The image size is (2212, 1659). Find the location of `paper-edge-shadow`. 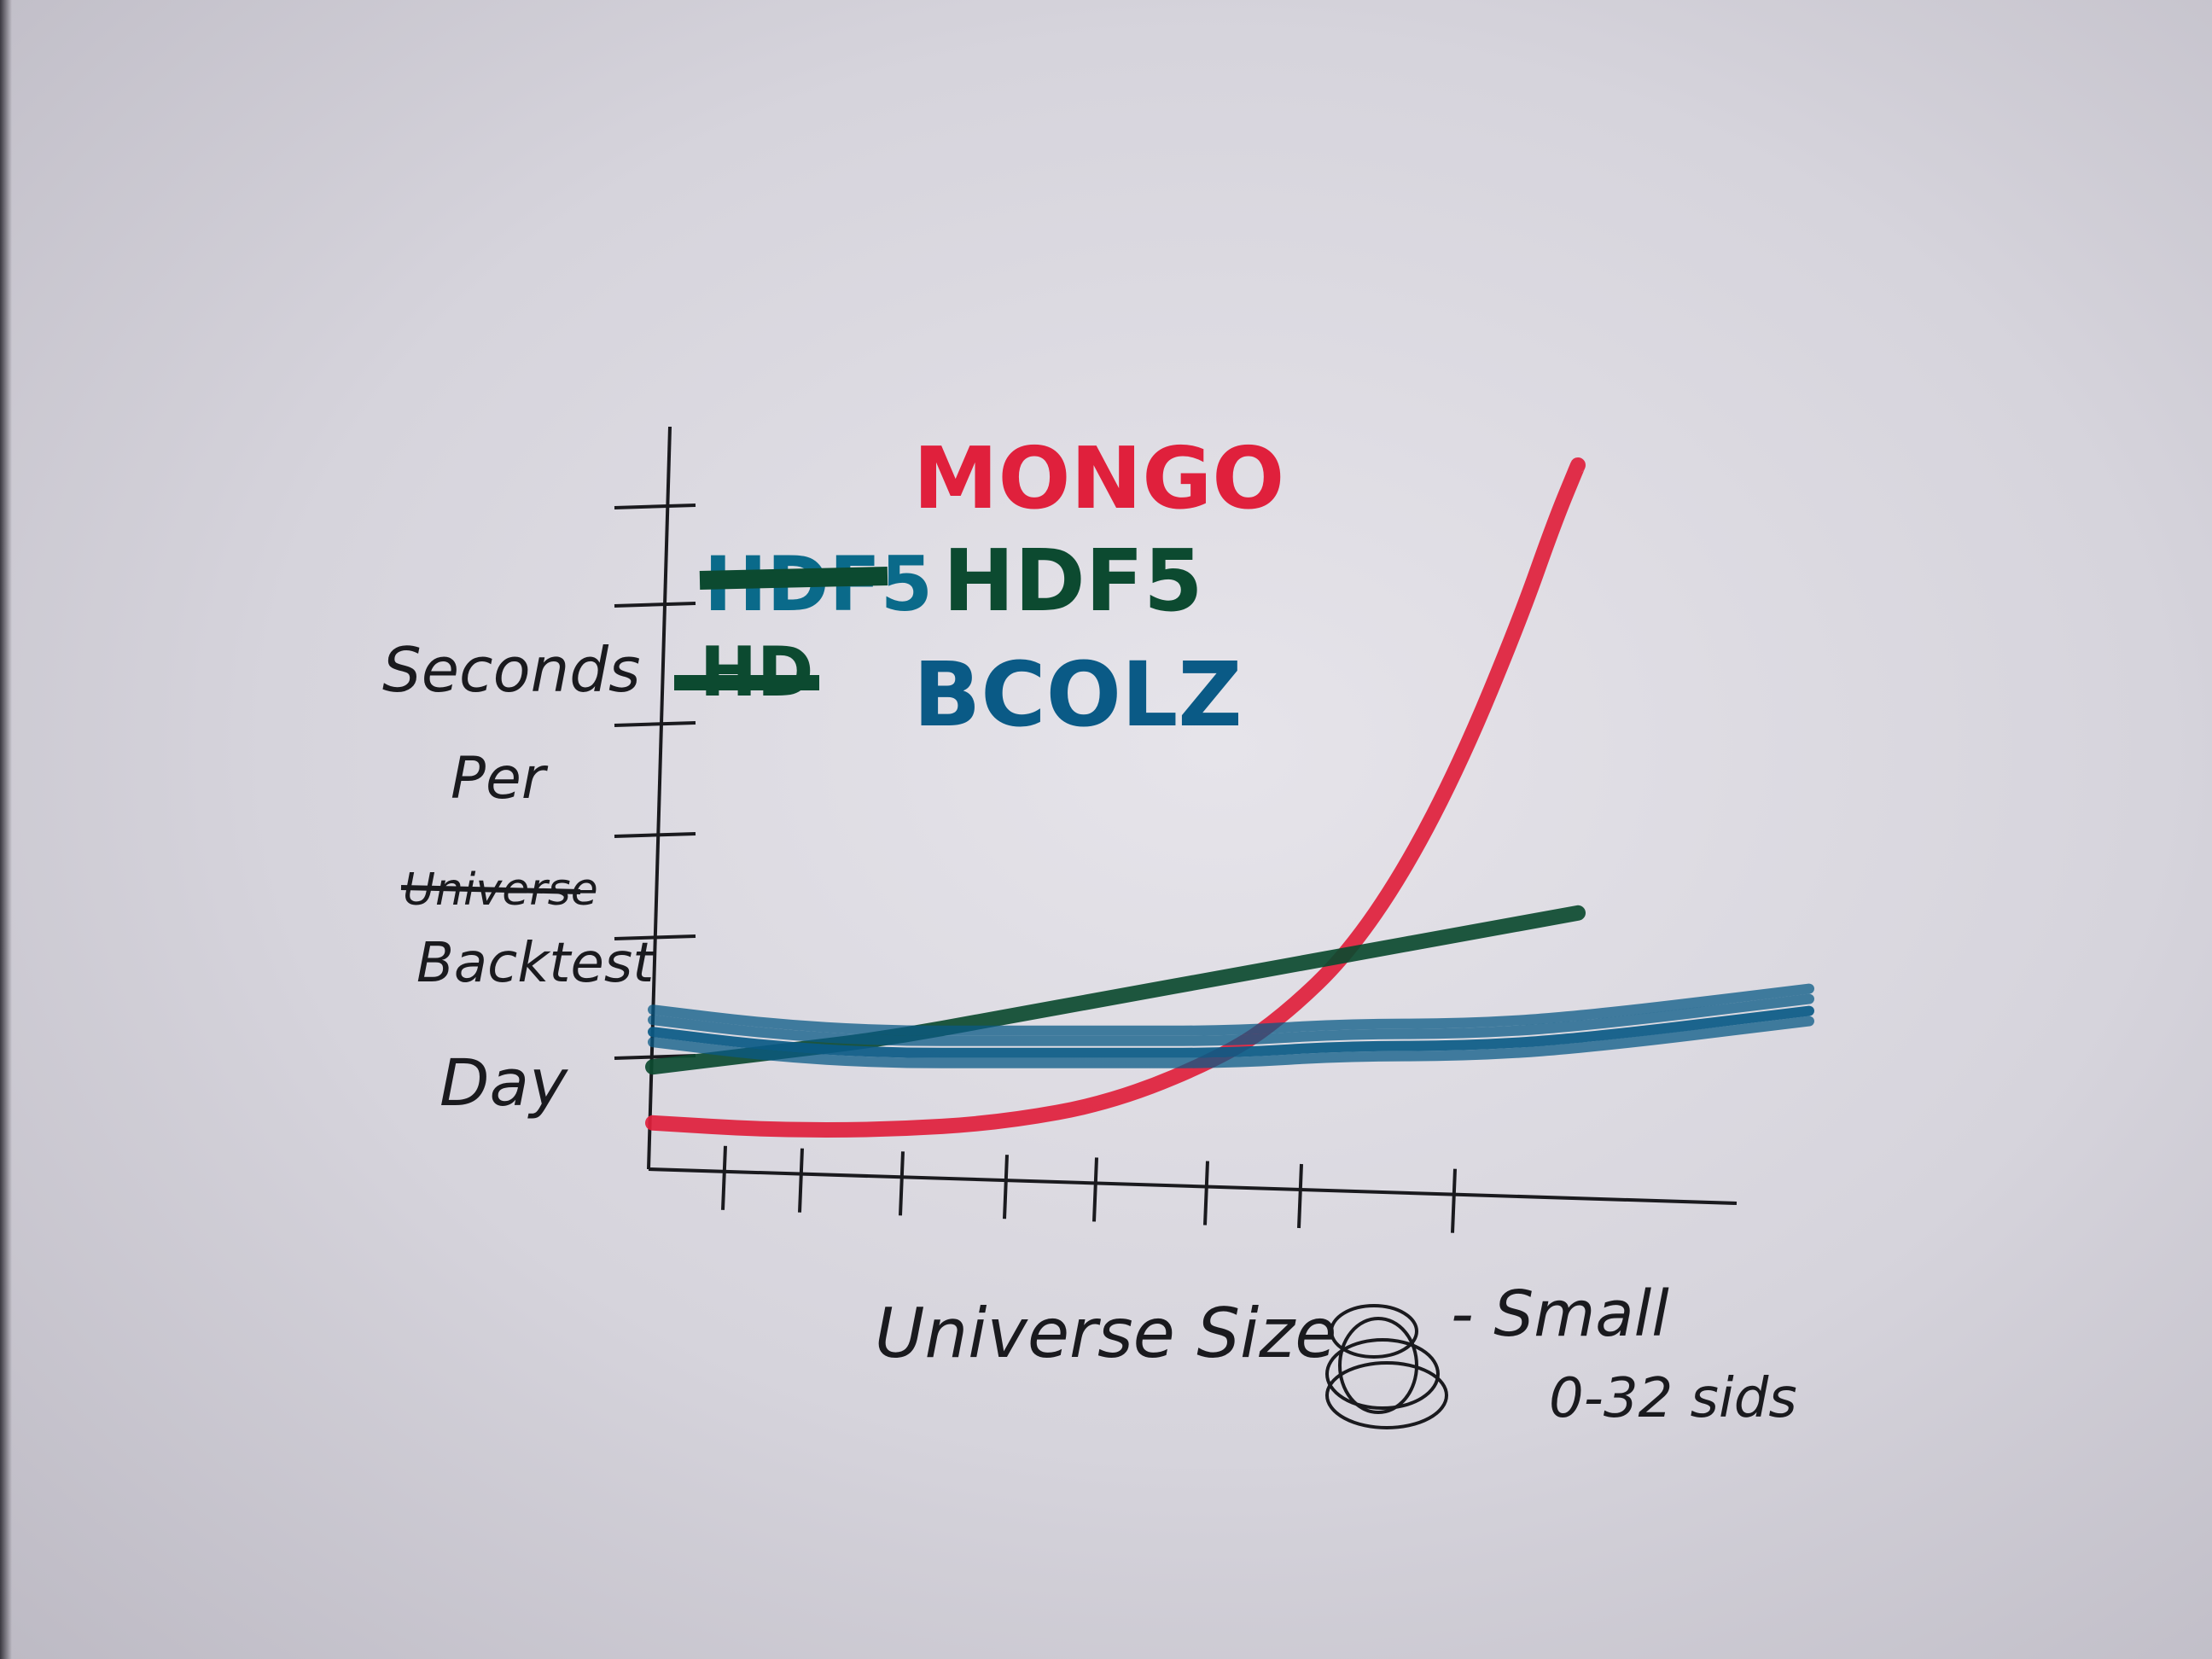

paper-edge-shadow is located at coordinates (6, 829).